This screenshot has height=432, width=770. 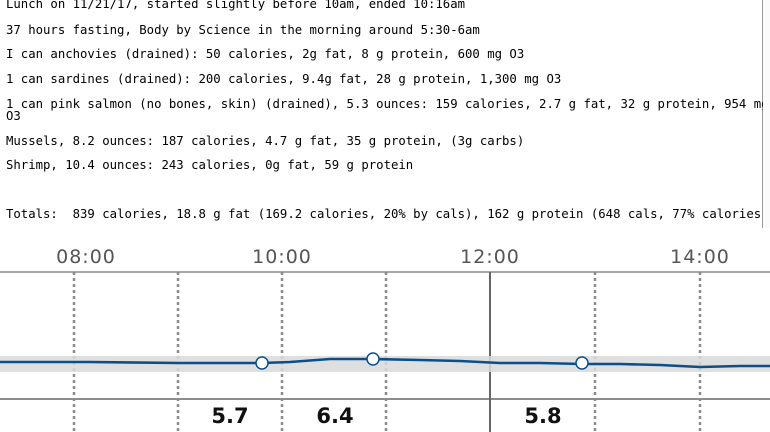 What do you see at coordinates (385, 363) in the screenshot?
I see `glucose-trace-line` at bounding box center [385, 363].